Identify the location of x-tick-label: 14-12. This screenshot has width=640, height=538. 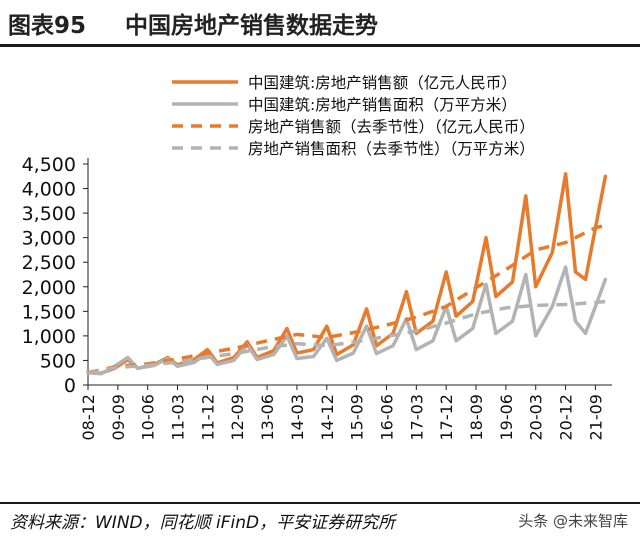
(327, 417).